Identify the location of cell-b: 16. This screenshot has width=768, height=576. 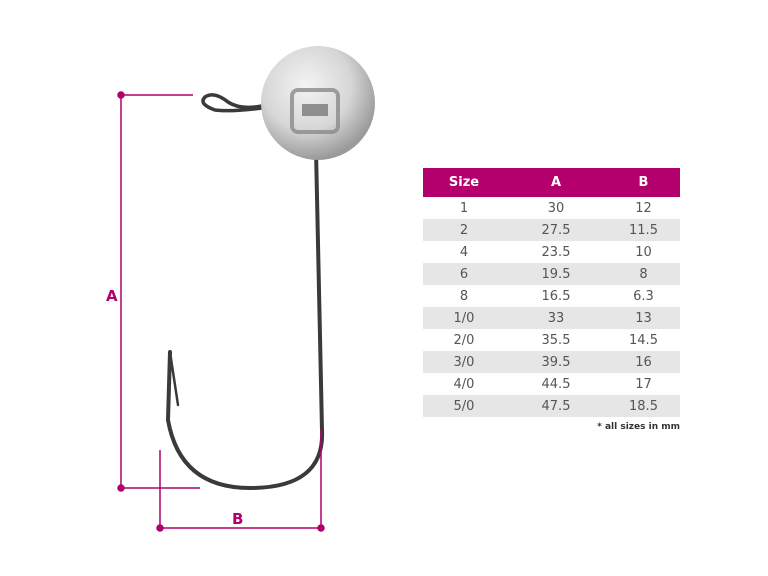
(643, 362).